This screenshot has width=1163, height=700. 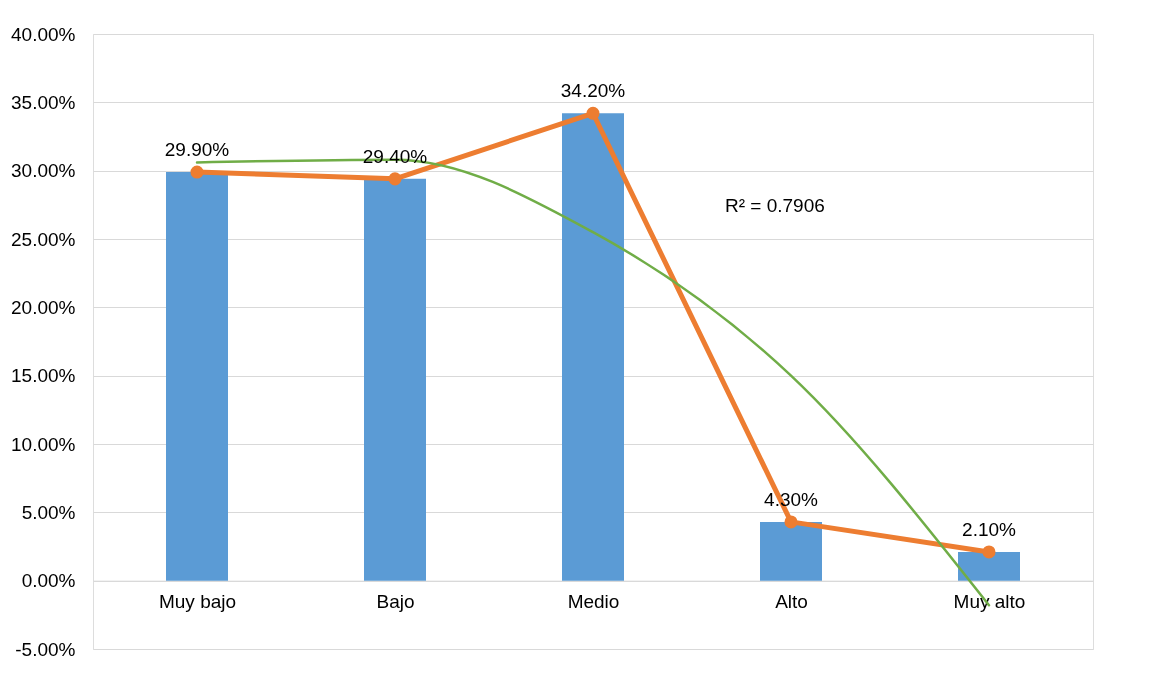 I want to click on x-tick-label: Medio, so click(x=593, y=602).